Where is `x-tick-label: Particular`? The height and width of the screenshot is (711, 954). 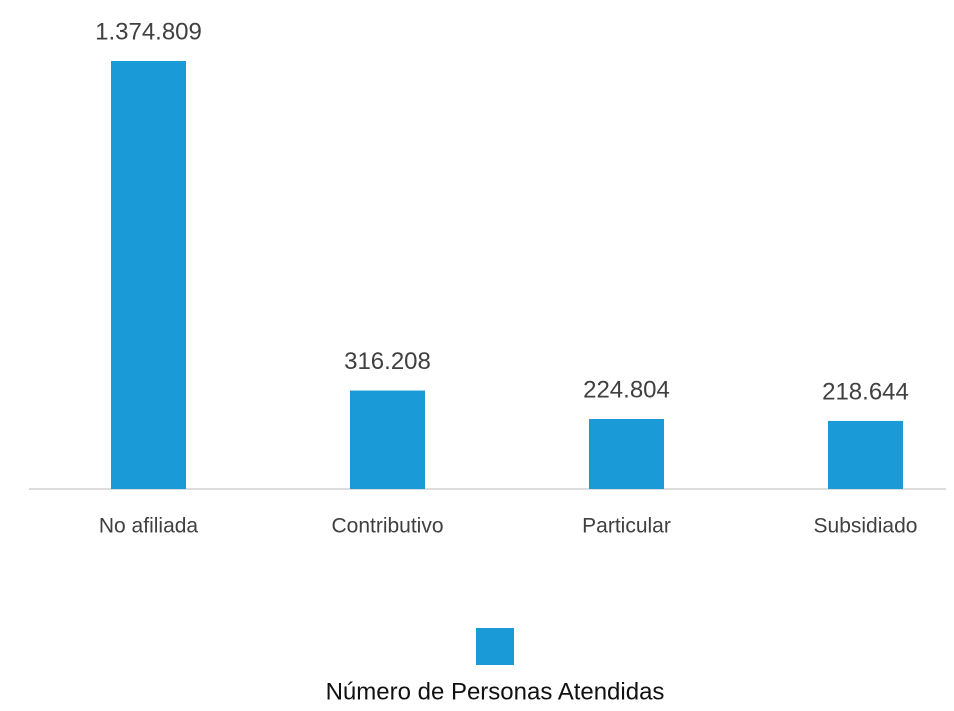 x-tick-label: Particular is located at coordinates (626, 526).